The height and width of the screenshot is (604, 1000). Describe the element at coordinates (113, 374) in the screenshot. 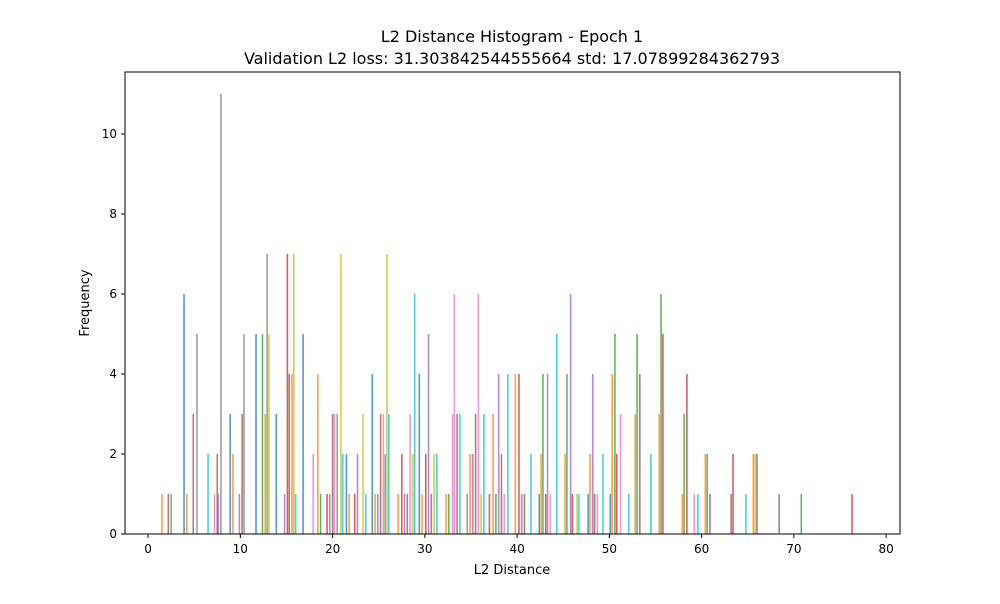

I see `y-tick-label: 4` at that location.